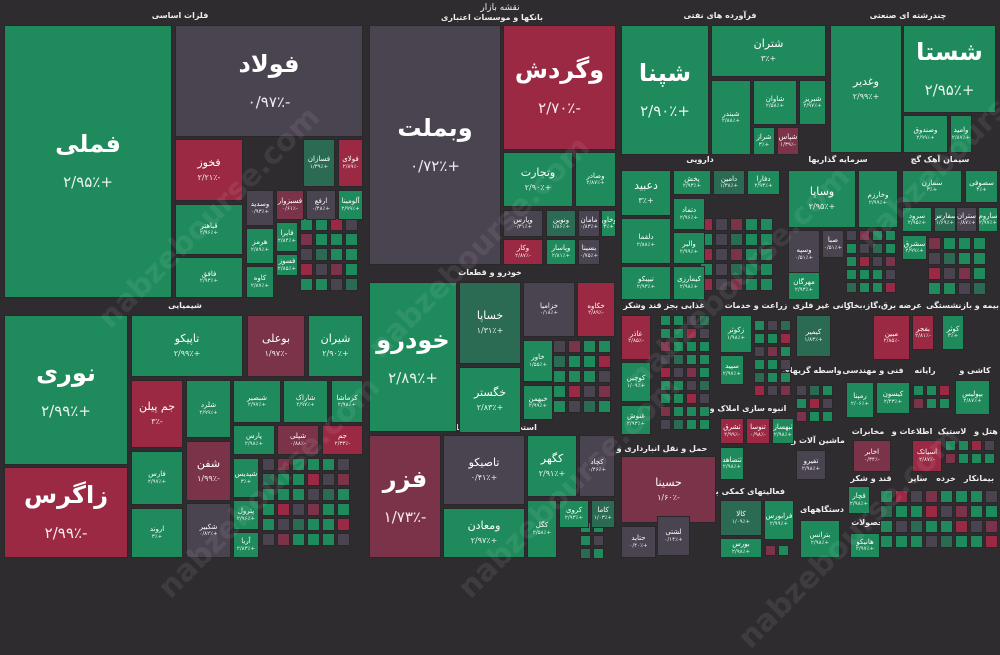 Image resolution: width=1000 pixels, height=655 pixels. I want to click on stock-tile: کچاد +۰/۴۶٪, so click(597, 466).